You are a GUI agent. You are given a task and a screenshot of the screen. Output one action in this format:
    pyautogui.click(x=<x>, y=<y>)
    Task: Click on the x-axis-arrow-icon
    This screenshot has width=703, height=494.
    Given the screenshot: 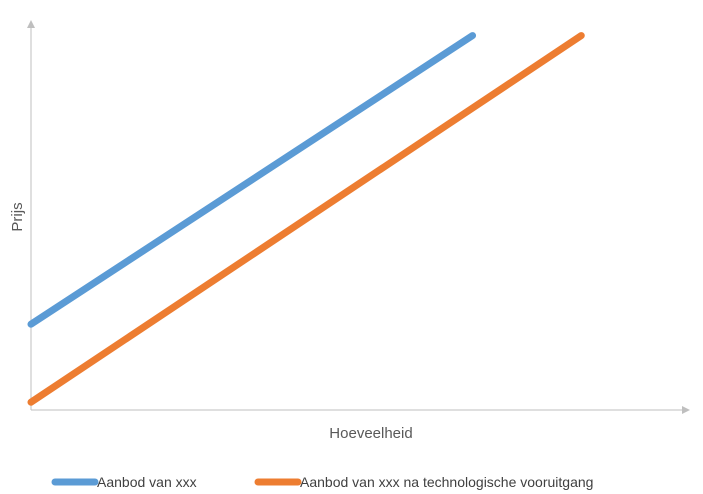 What is the action you would take?
    pyautogui.click(x=686, y=410)
    